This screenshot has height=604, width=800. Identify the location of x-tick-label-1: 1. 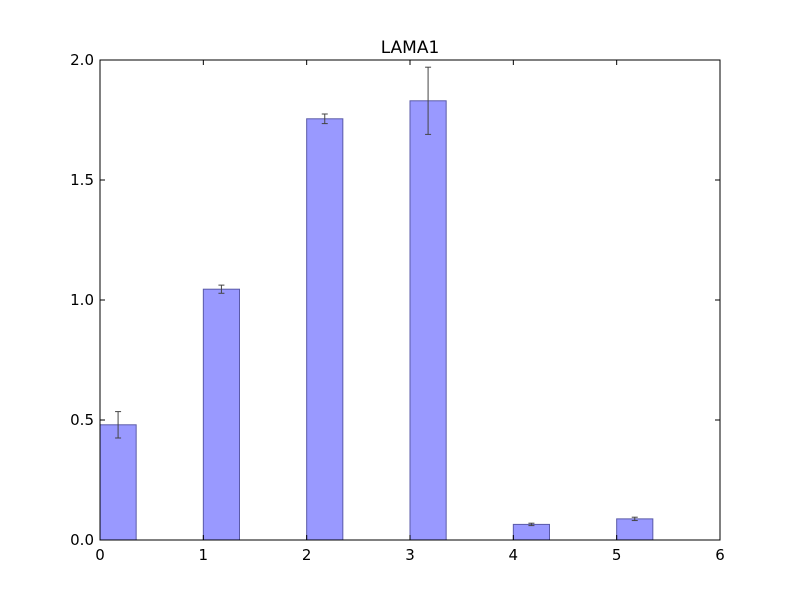
(204, 555).